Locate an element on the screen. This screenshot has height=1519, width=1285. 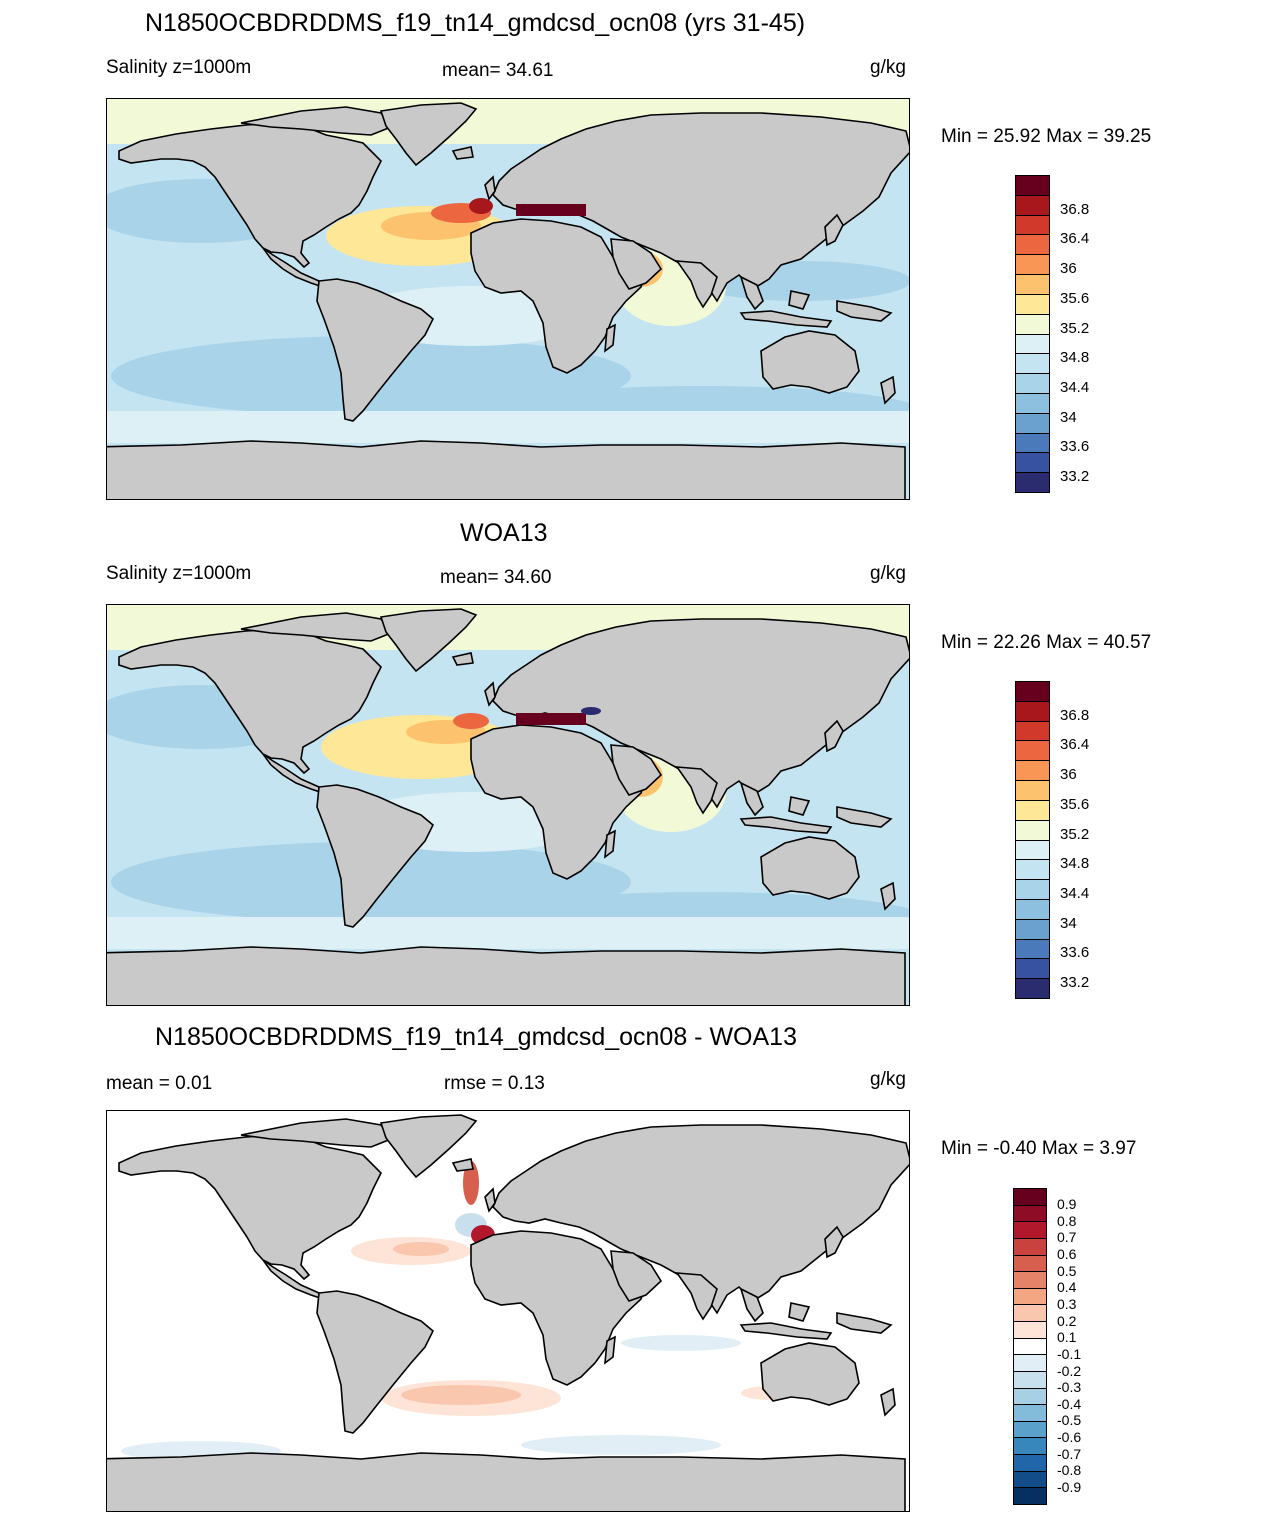
colorbar-label: 0.9 is located at coordinates (1067, 1204).